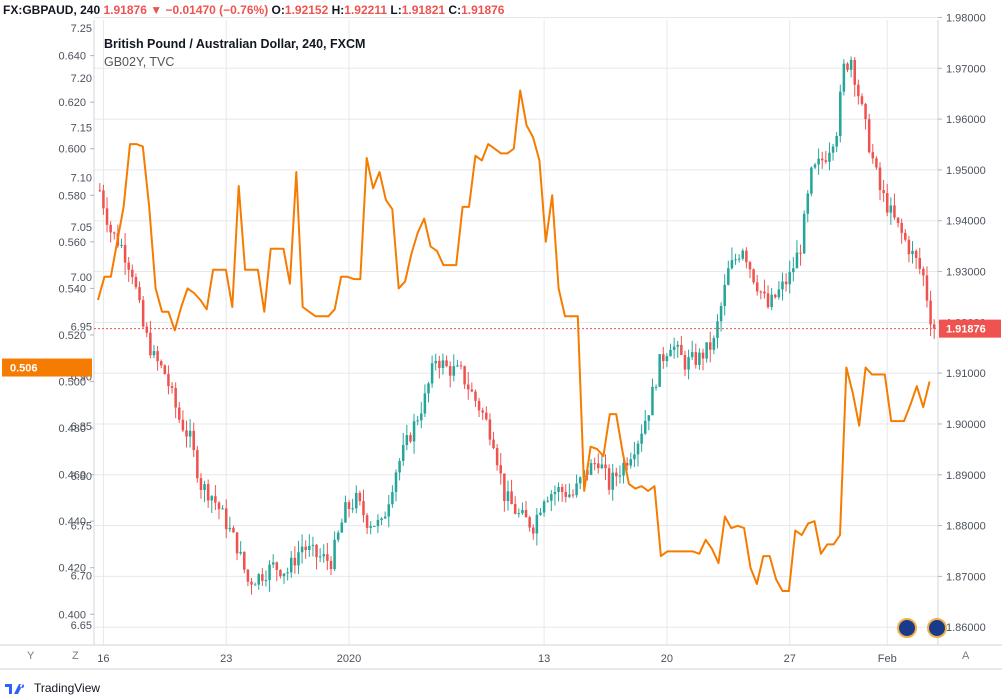 This screenshot has height=700, width=1002. Describe the element at coordinates (72, 57) in the screenshot. I see `left-tick-label: 0.640` at that location.